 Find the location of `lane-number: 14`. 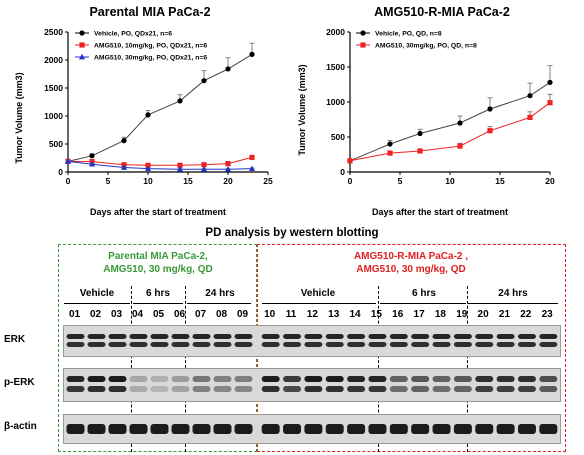

lane-number: 14 is located at coordinates (355, 314).